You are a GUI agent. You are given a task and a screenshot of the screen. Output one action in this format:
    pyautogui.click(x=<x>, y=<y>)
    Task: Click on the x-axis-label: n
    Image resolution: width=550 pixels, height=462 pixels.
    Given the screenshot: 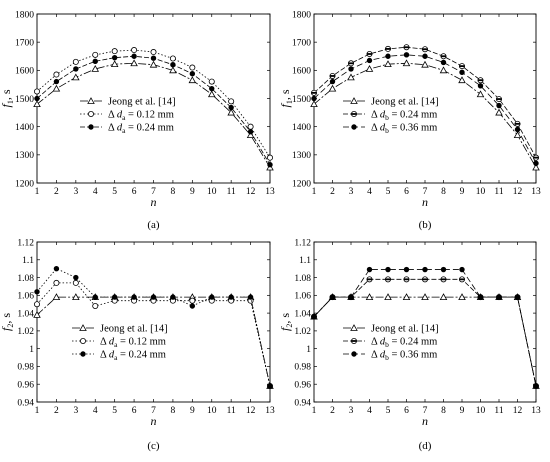 What is the action you would take?
    pyautogui.click(x=425, y=202)
    